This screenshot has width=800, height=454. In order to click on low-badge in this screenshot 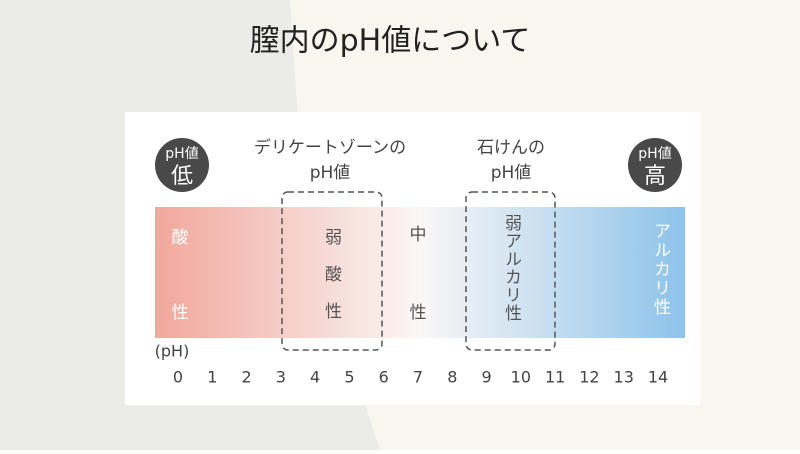, I will do `click(182, 165)`.